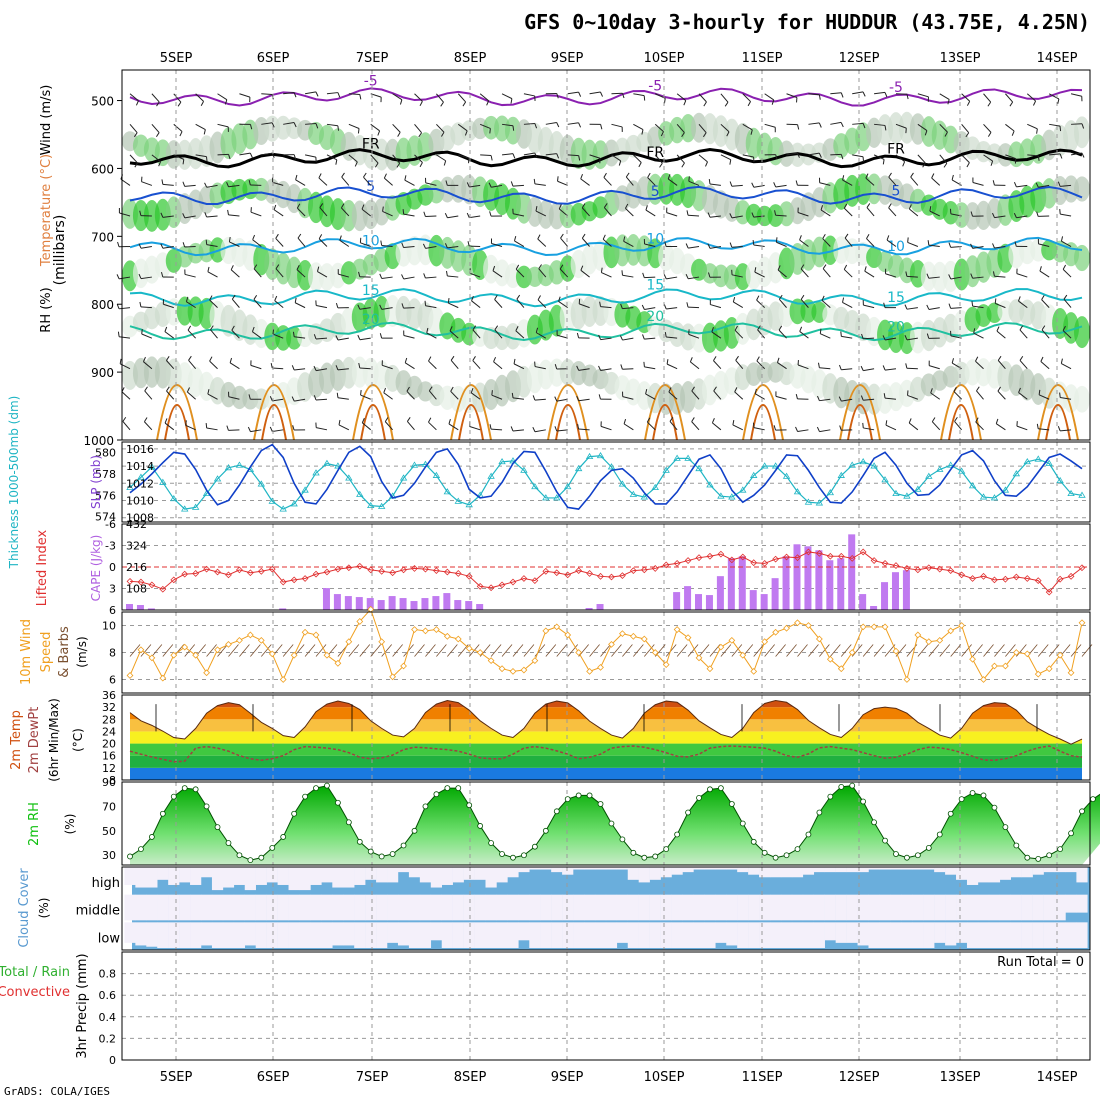 The width and height of the screenshot is (1100, 1100). What do you see at coordinates (655, 317) in the screenshot?
I see `isotherm-label: 20` at bounding box center [655, 317].